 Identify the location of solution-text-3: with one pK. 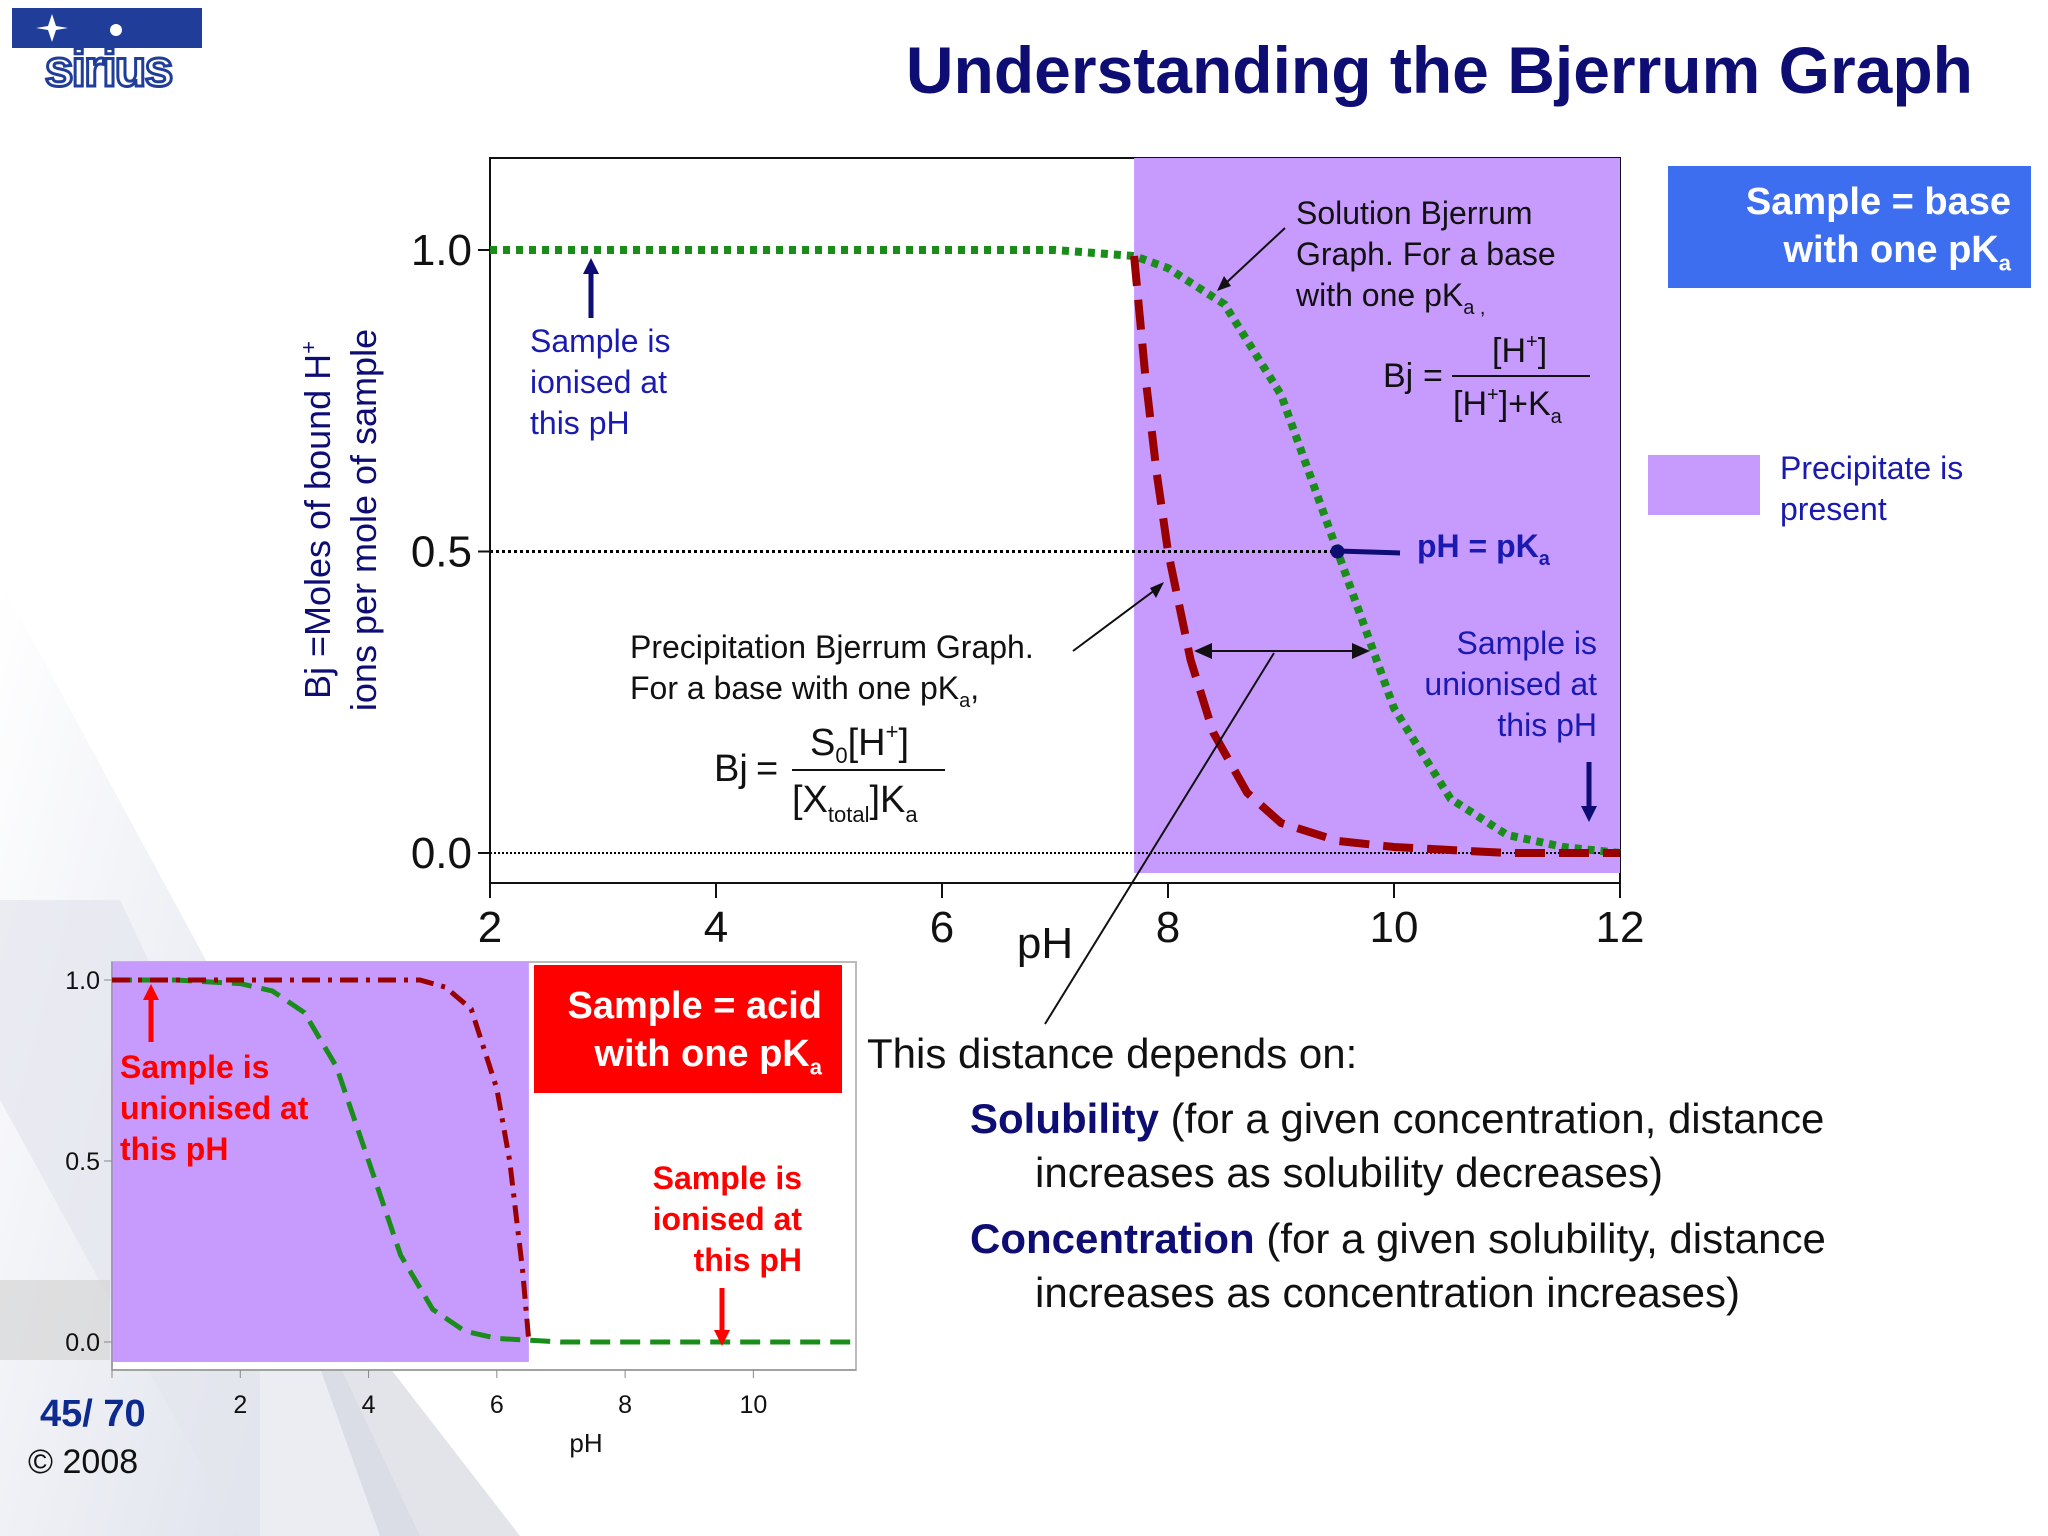
(1379, 295).